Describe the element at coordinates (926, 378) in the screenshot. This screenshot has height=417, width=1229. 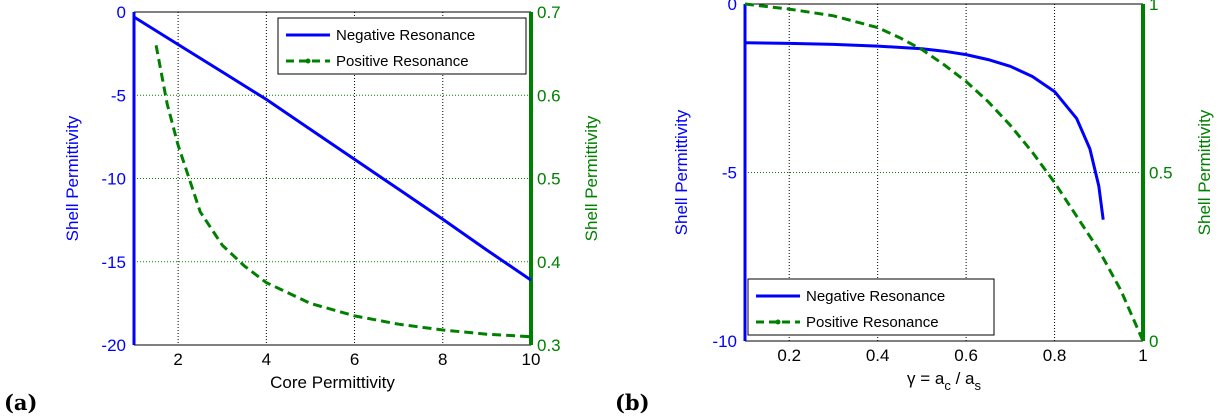
I see `x-axis-label-part: γ = a` at that location.